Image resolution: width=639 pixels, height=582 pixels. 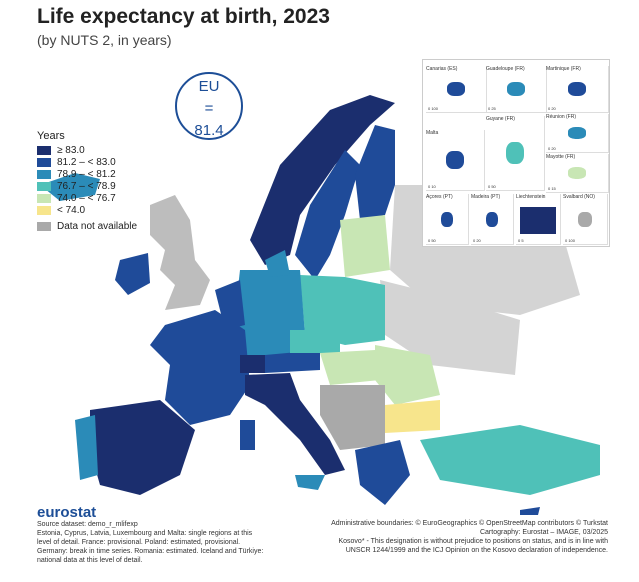 What do you see at coordinates (310, 482) in the screenshot?
I see `region-sicily` at bounding box center [310, 482].